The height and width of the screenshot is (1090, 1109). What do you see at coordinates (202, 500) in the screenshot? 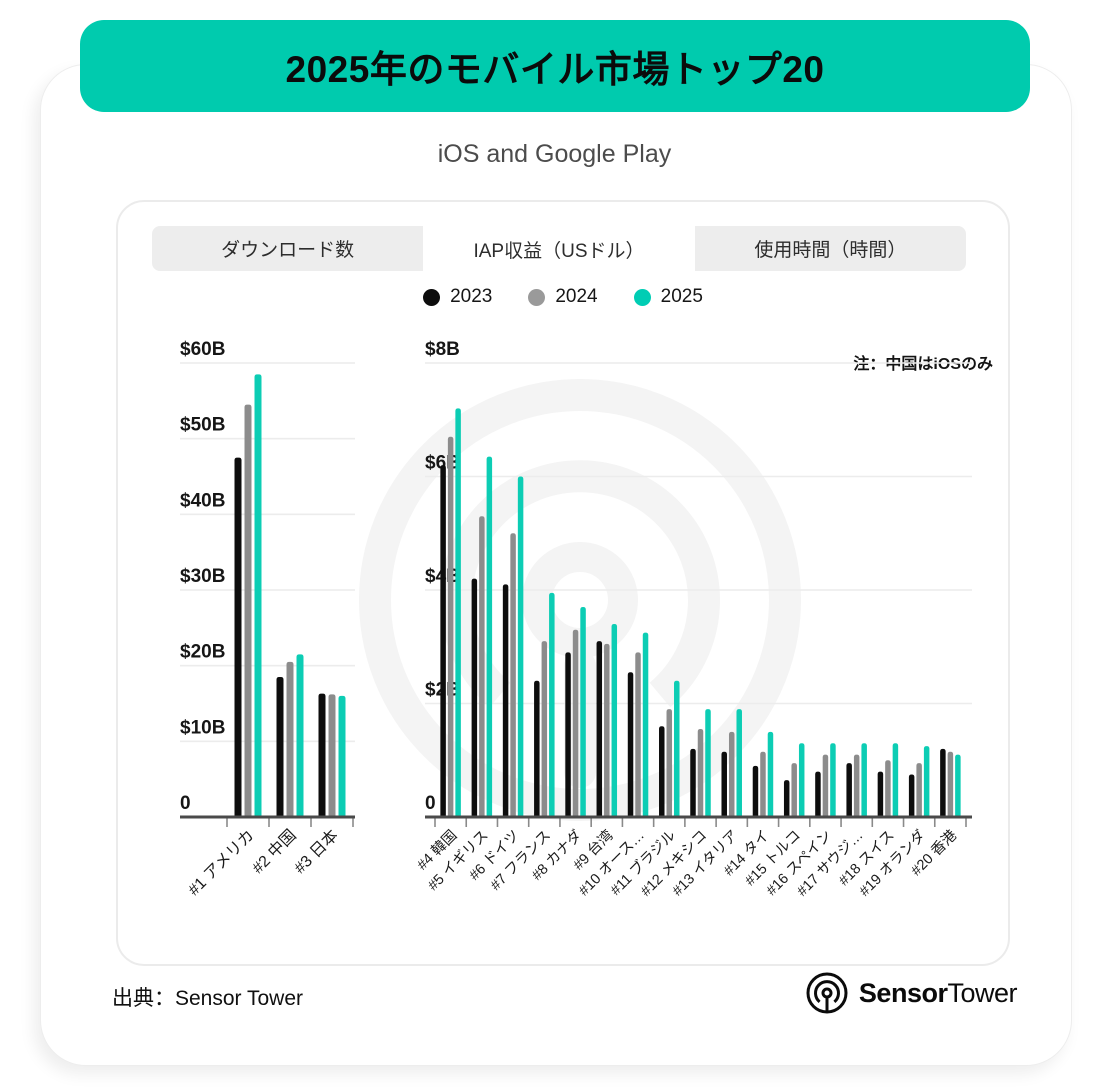
I see `y-axis-label: $40B` at bounding box center [202, 500].